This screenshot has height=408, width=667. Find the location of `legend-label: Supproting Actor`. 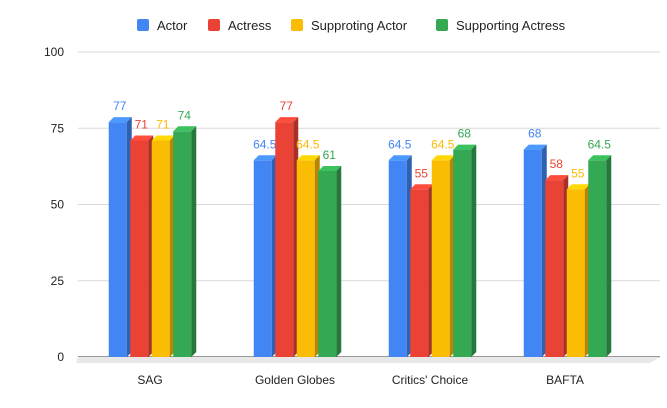

legend-label: Supproting Actor is located at coordinates (359, 25).